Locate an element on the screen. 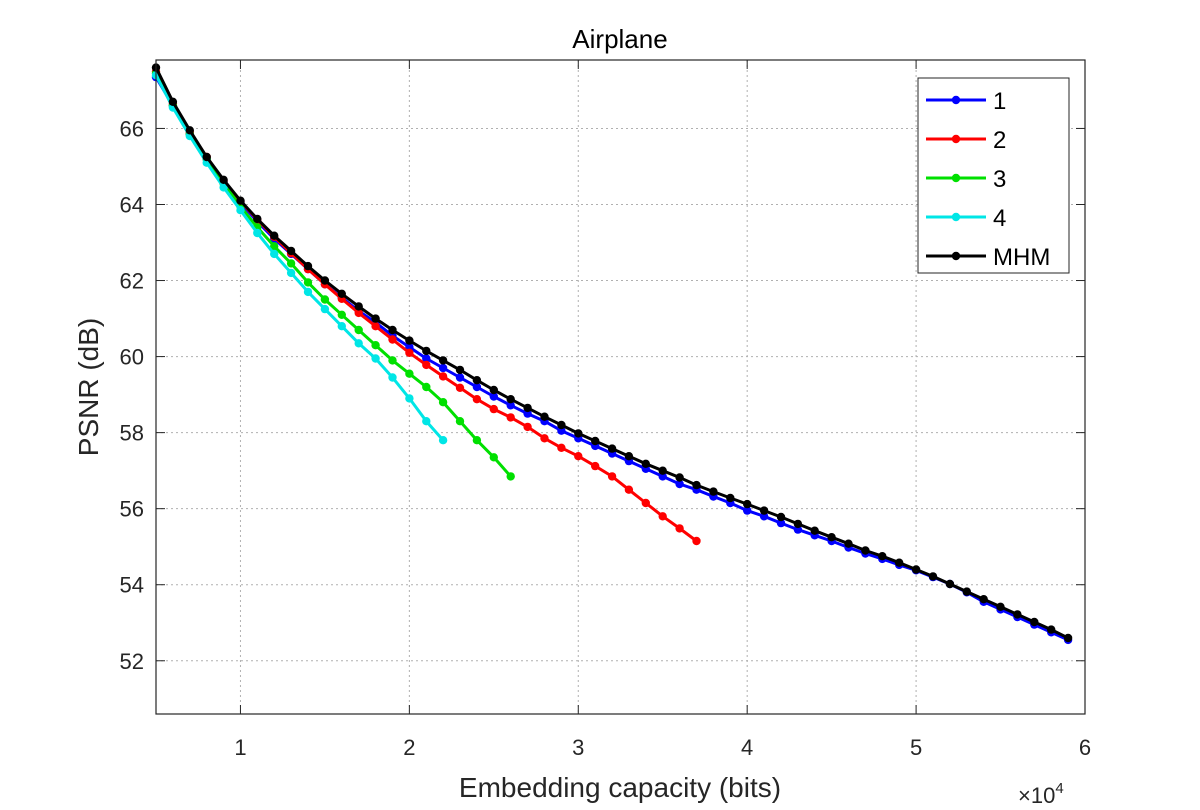  legend-label: 2 is located at coordinates (999, 140).